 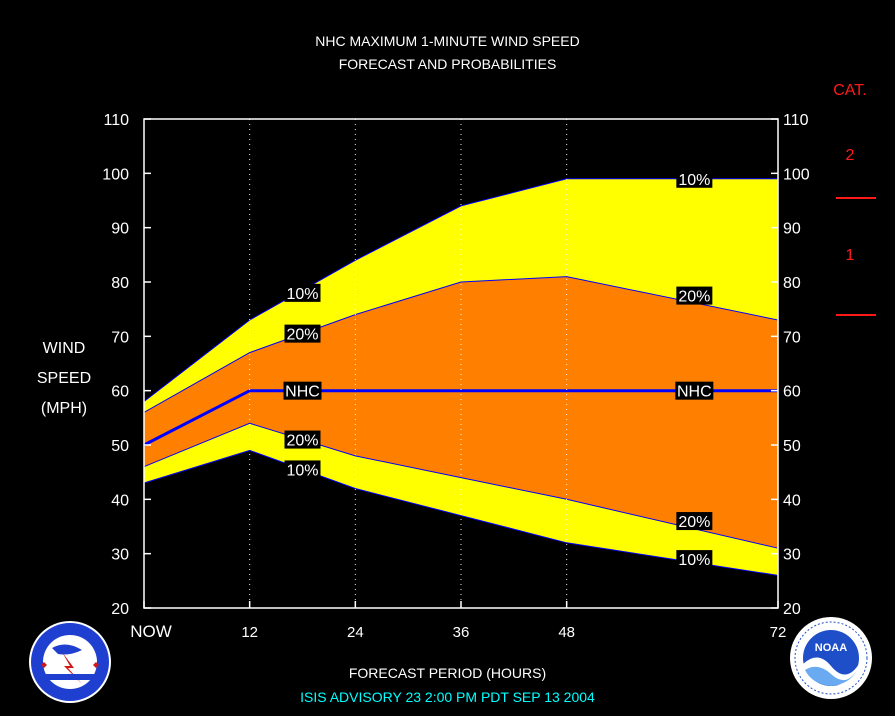 I want to click on y-tick-label-right: 50, so click(x=792, y=446).